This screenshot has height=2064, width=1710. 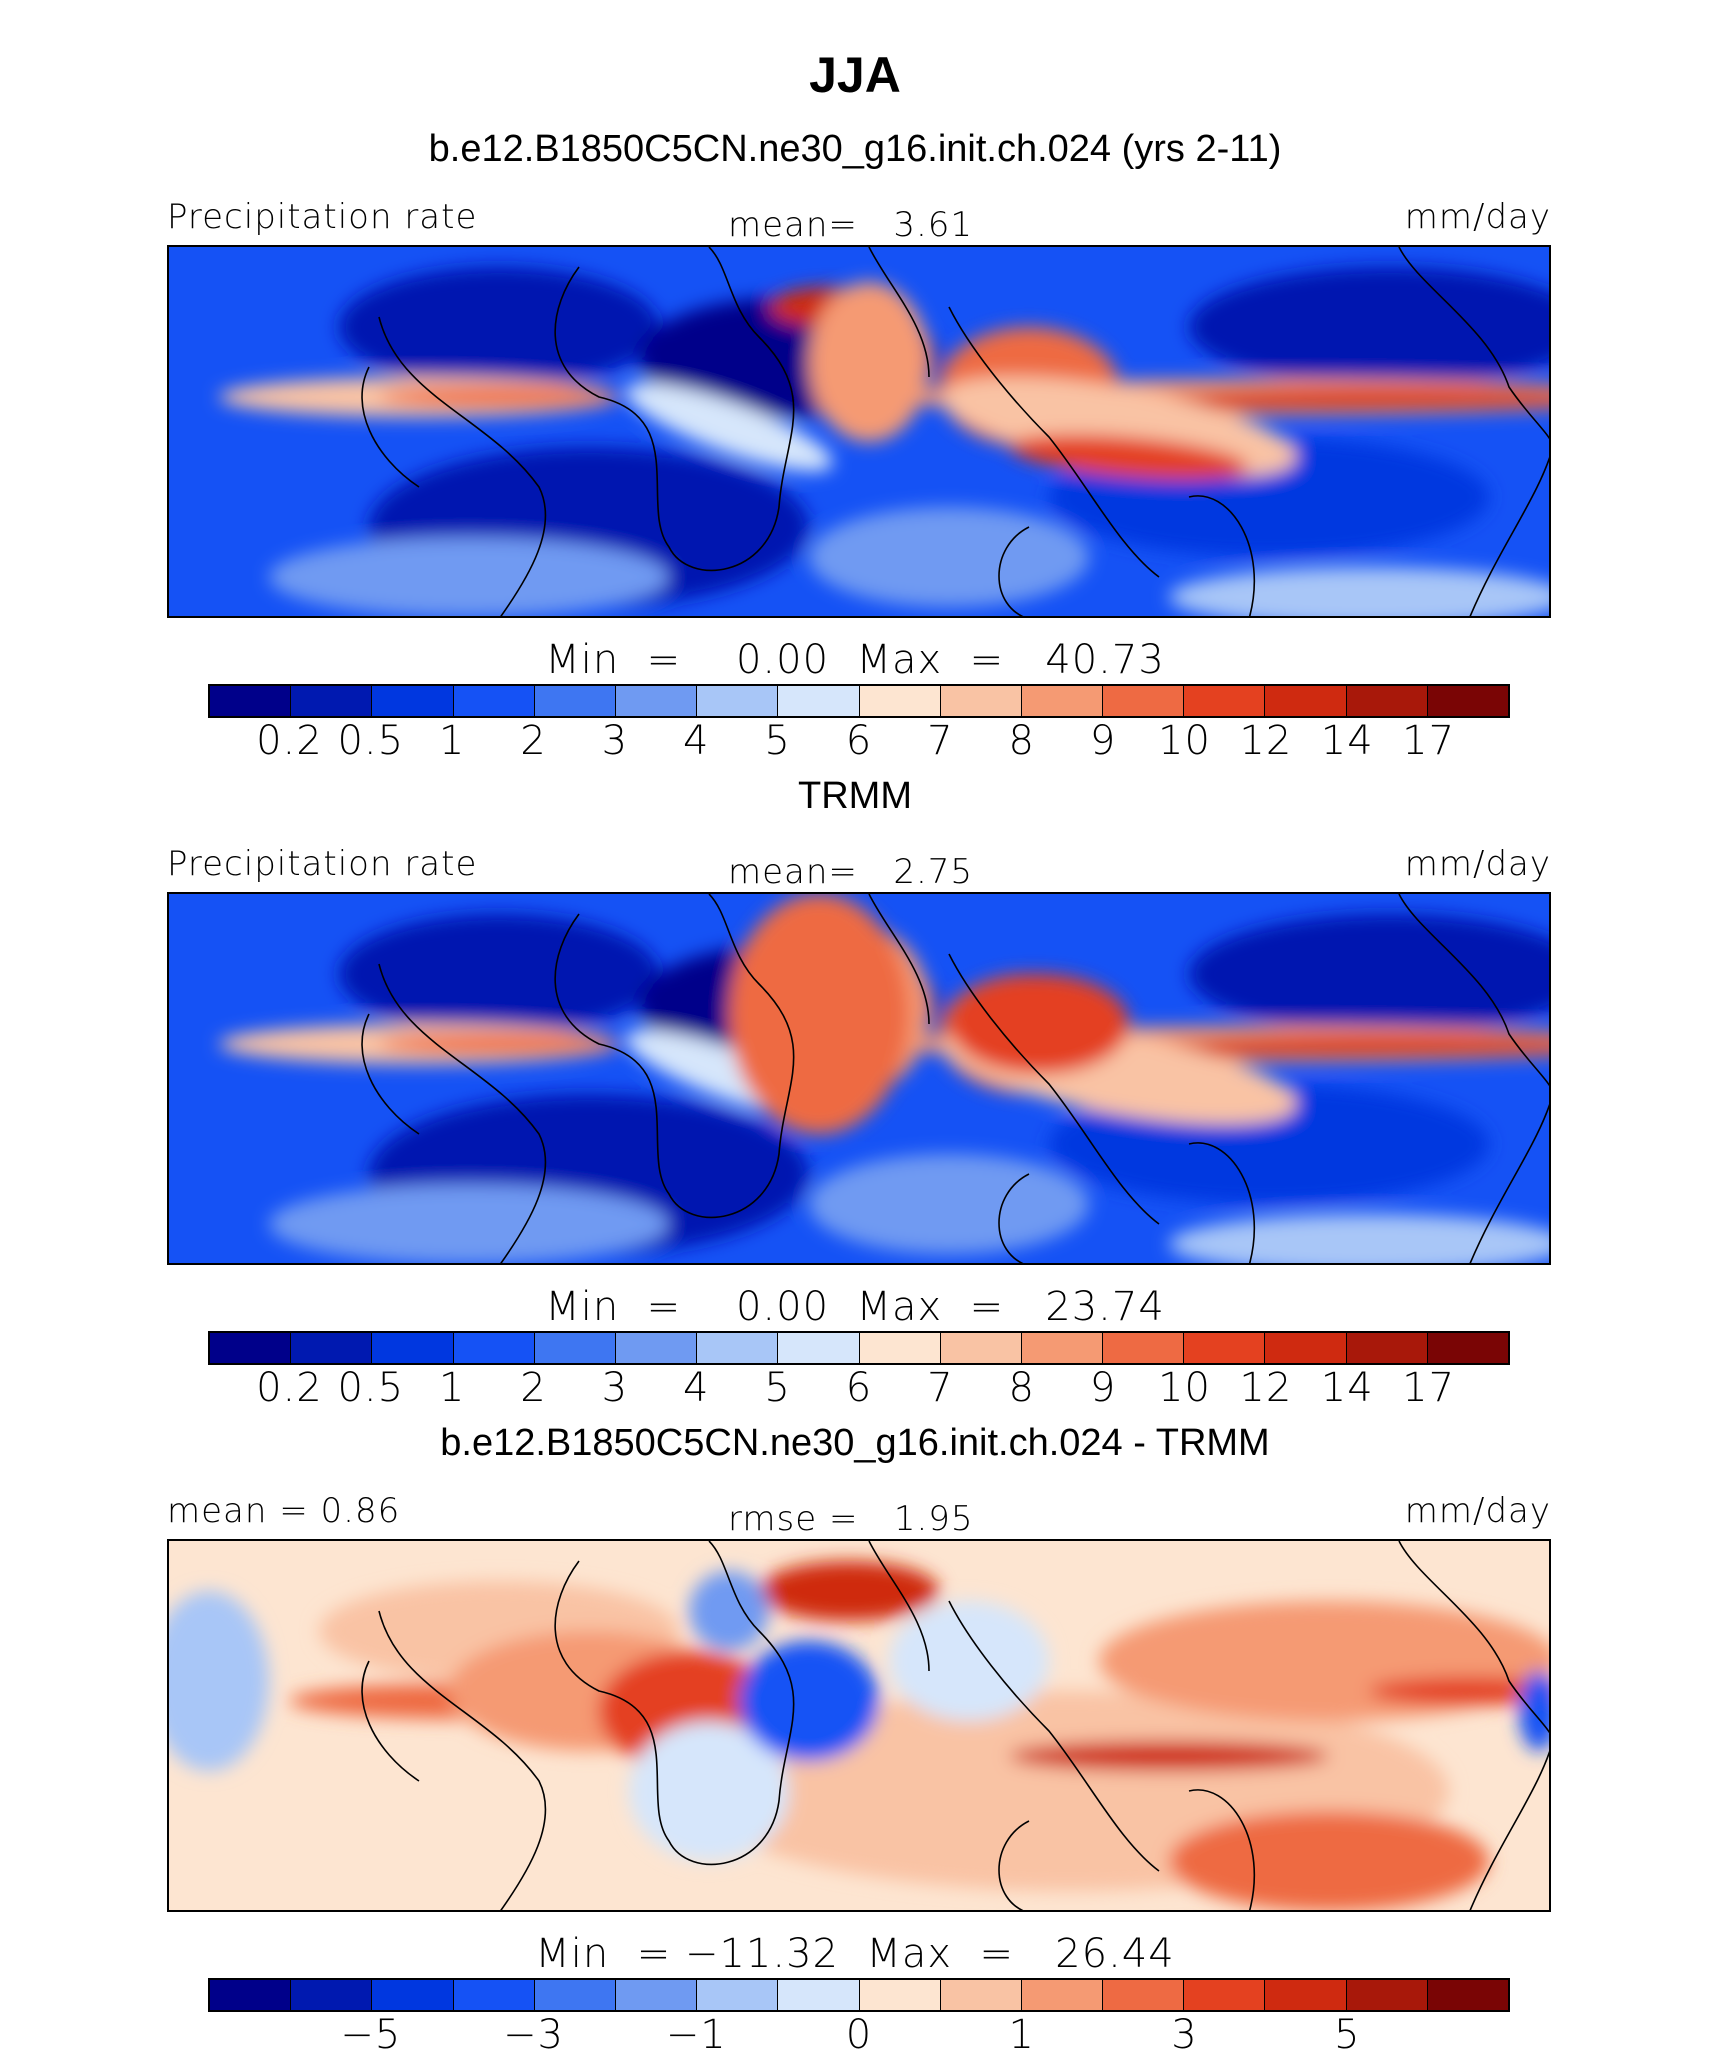 What do you see at coordinates (1184, 1388) in the screenshot?
I see `colorbar-tick-label: 10` at bounding box center [1184, 1388].